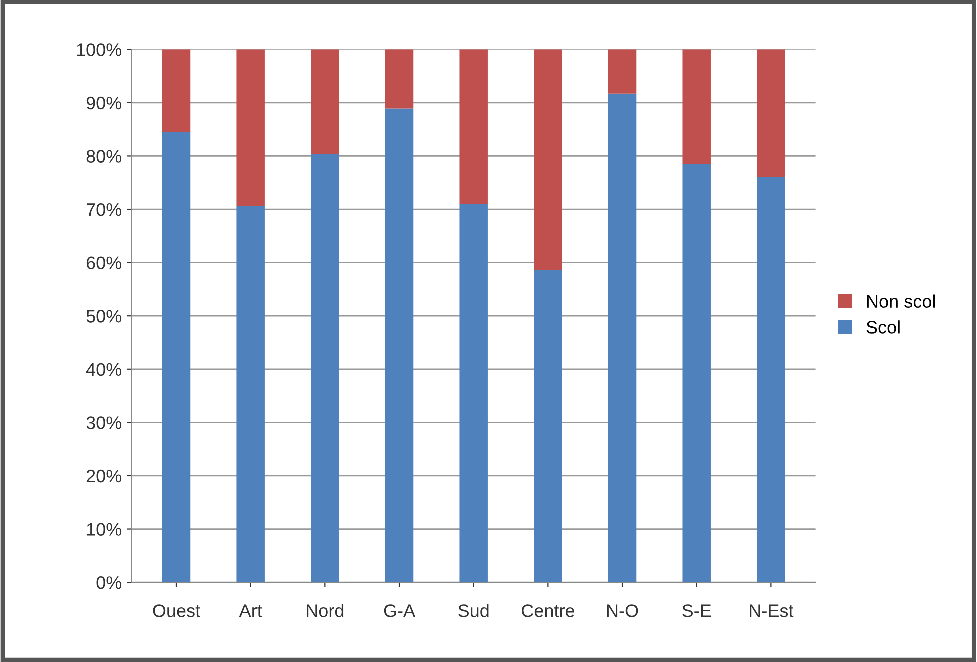 This screenshot has height=662, width=977. What do you see at coordinates (883, 327) in the screenshot?
I see `legend-label: Scol` at bounding box center [883, 327].